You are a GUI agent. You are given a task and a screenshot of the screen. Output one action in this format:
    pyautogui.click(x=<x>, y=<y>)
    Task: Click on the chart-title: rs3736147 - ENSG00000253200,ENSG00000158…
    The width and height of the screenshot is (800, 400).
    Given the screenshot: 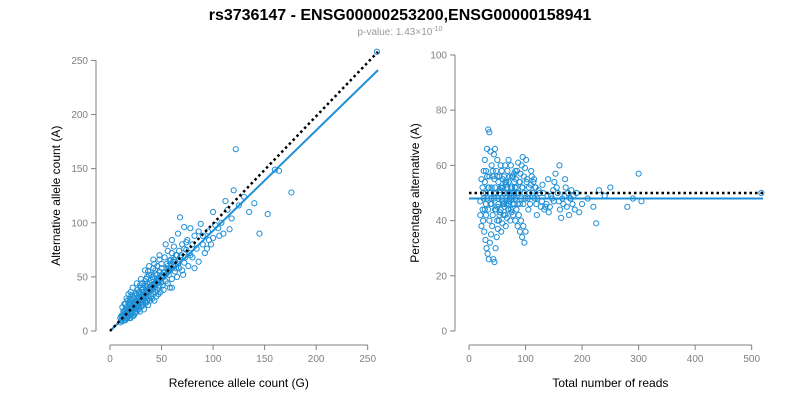 What is the action you would take?
    pyautogui.click(x=400, y=15)
    